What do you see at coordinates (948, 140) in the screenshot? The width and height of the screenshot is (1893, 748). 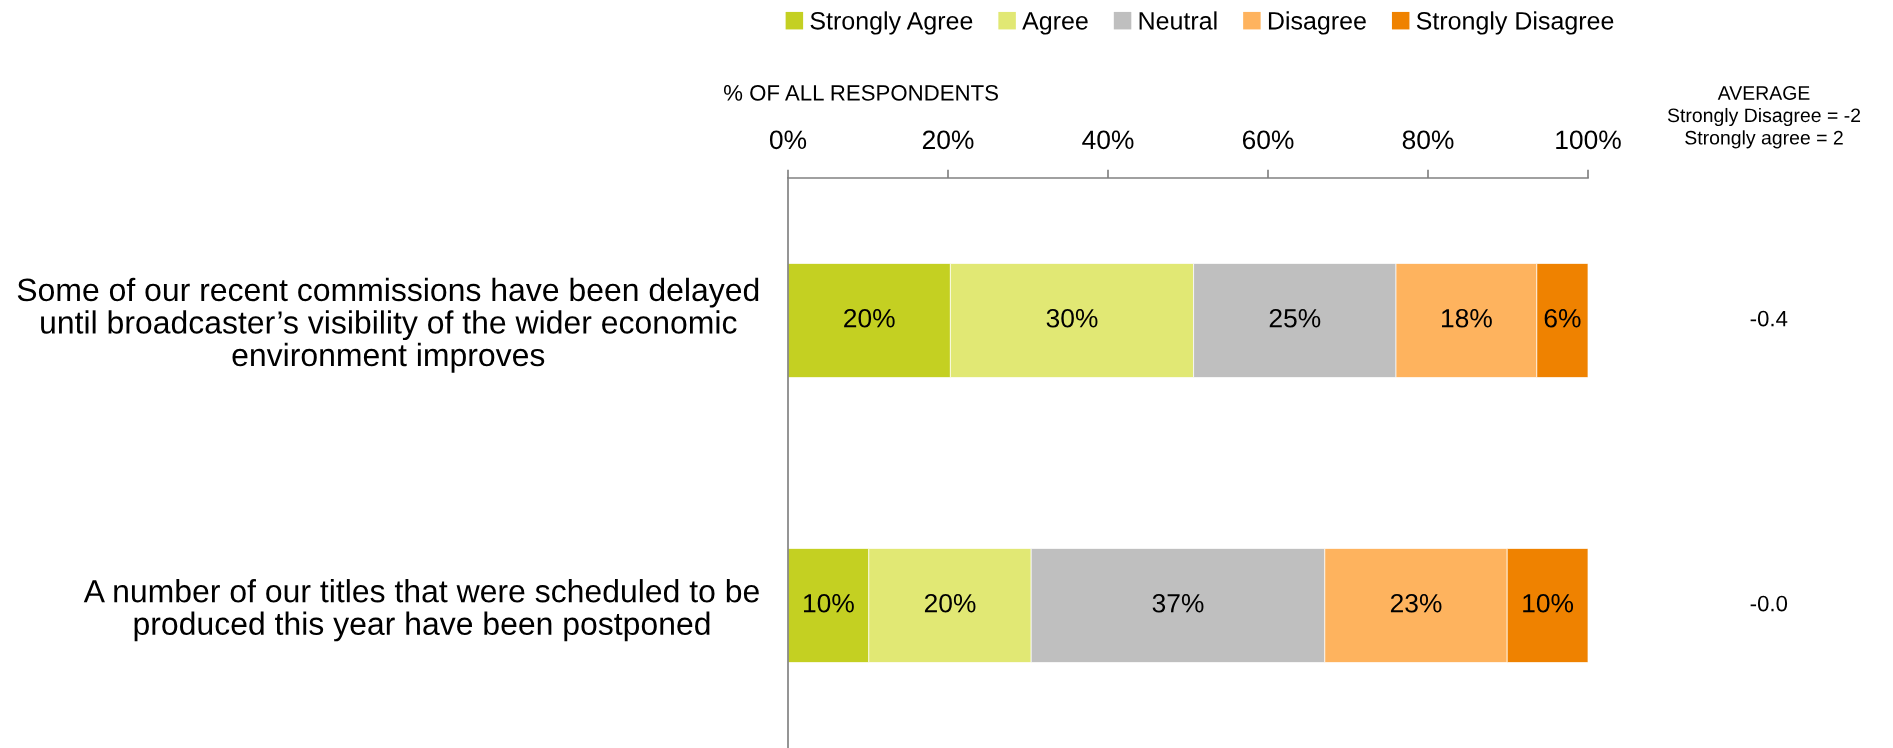 I see `x-tick-label: 20%` at bounding box center [948, 140].